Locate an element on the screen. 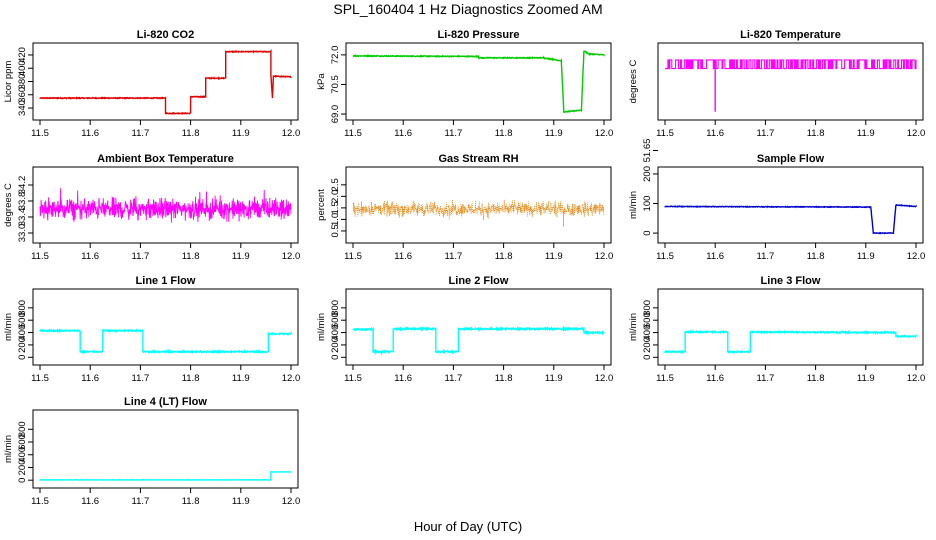  y-axis-label: kPa is located at coordinates (321, 81).